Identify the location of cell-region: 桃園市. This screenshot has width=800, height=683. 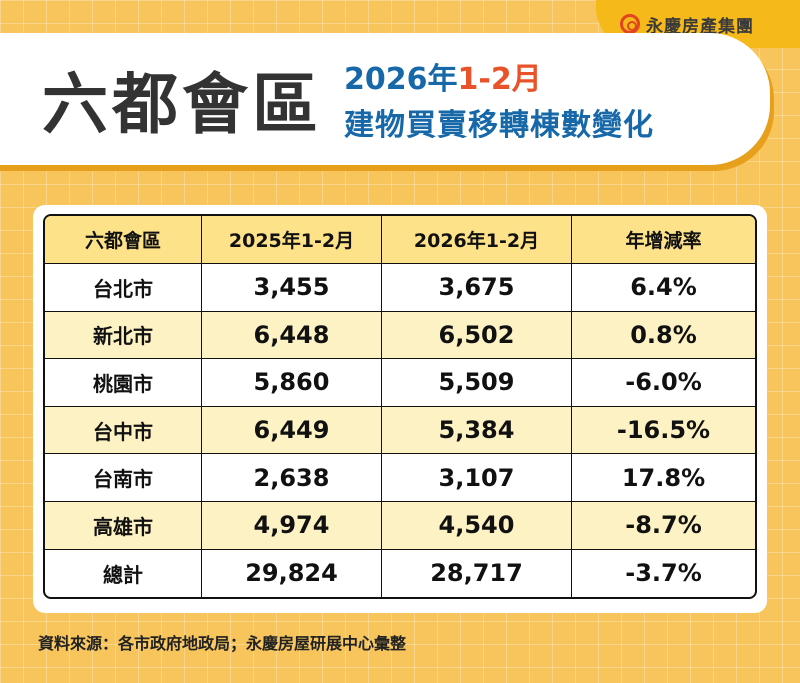
(123, 383).